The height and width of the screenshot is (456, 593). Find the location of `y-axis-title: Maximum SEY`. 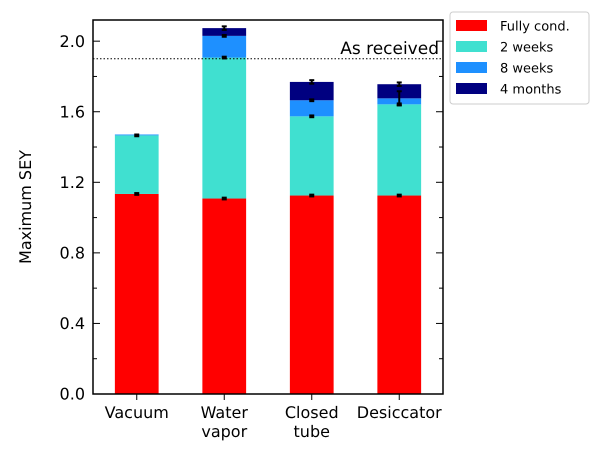

y-axis-title: Maximum SEY is located at coordinates (25, 207).